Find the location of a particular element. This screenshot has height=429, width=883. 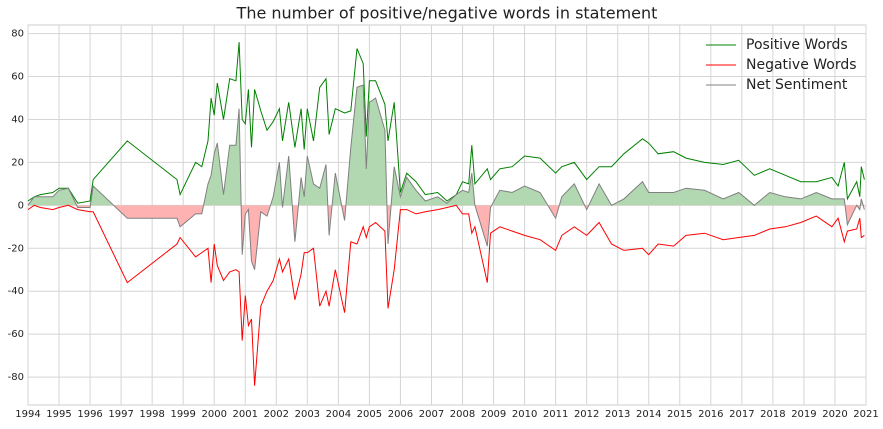

x-tick-label: 2006 is located at coordinates (400, 414).